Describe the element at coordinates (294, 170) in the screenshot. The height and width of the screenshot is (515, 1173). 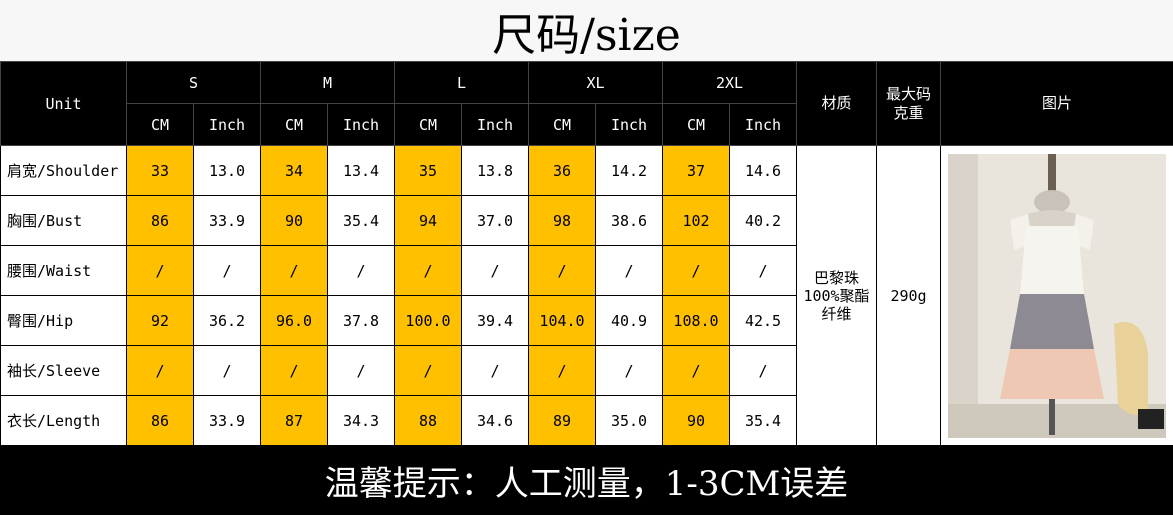
I see `cm-value: 34` at that location.